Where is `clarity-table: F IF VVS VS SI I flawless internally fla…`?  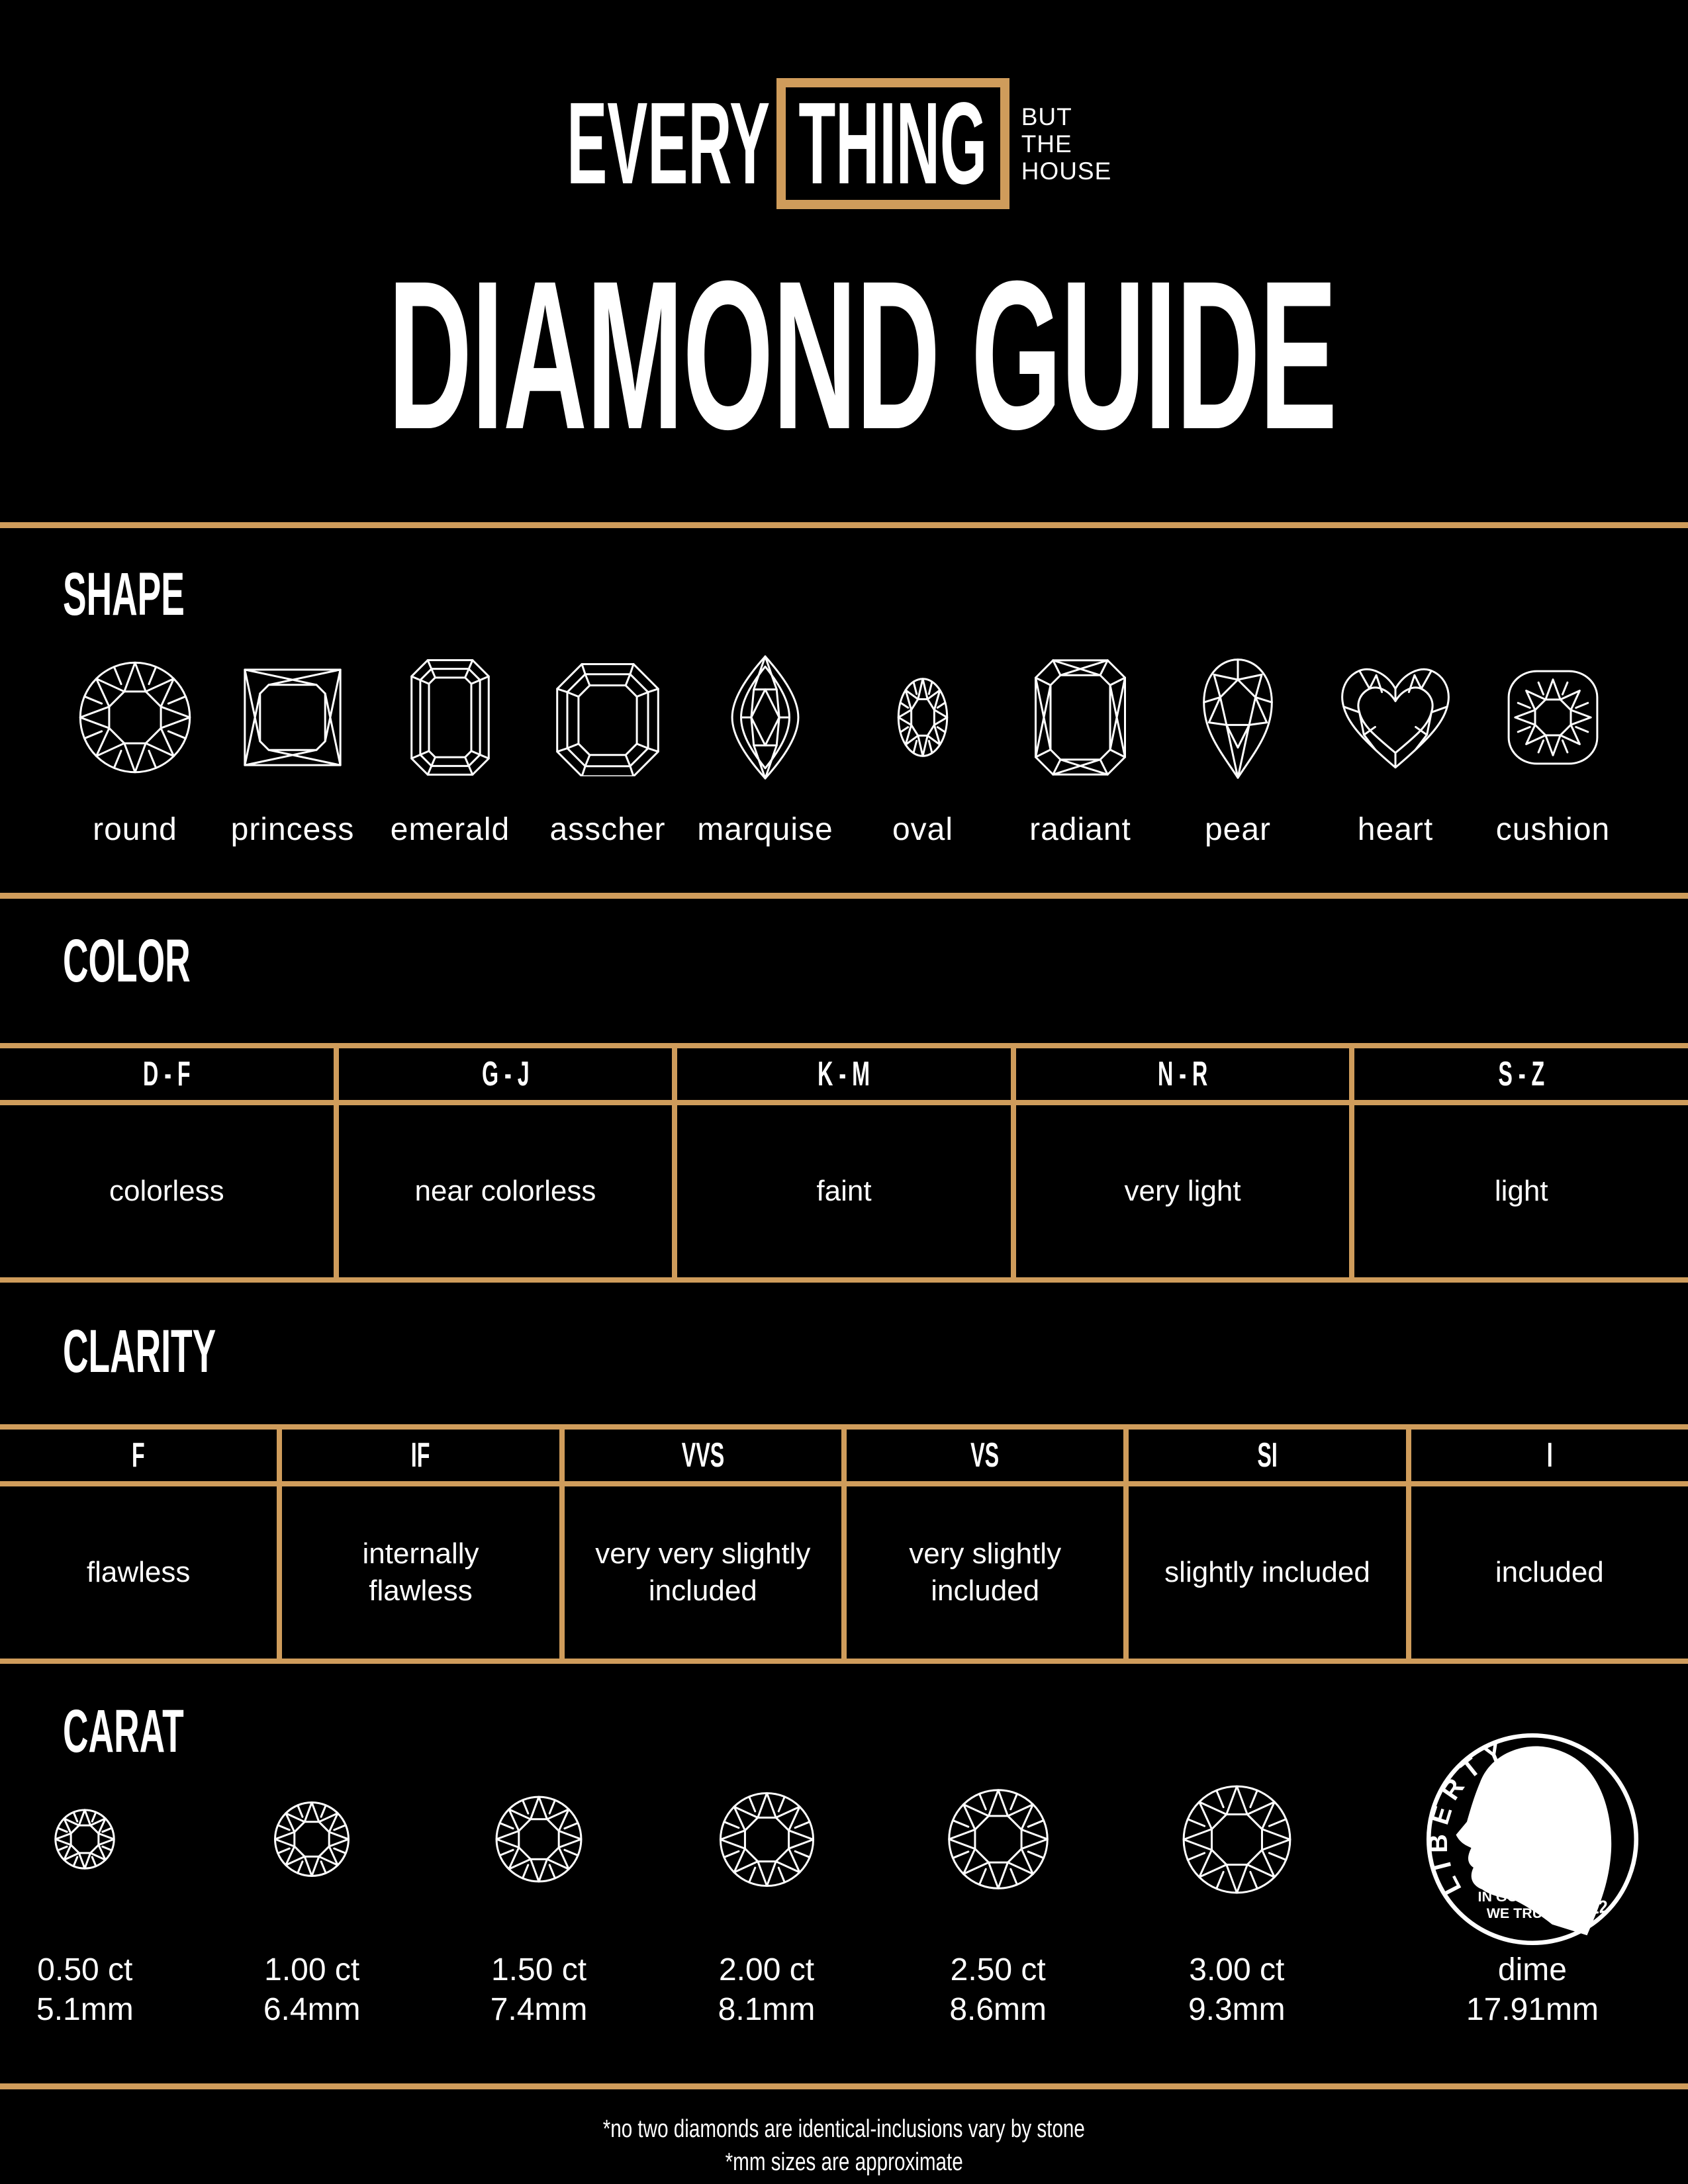 clarity-table: F IF VVS VS SI I flawless internally fla… is located at coordinates (844, 1544).